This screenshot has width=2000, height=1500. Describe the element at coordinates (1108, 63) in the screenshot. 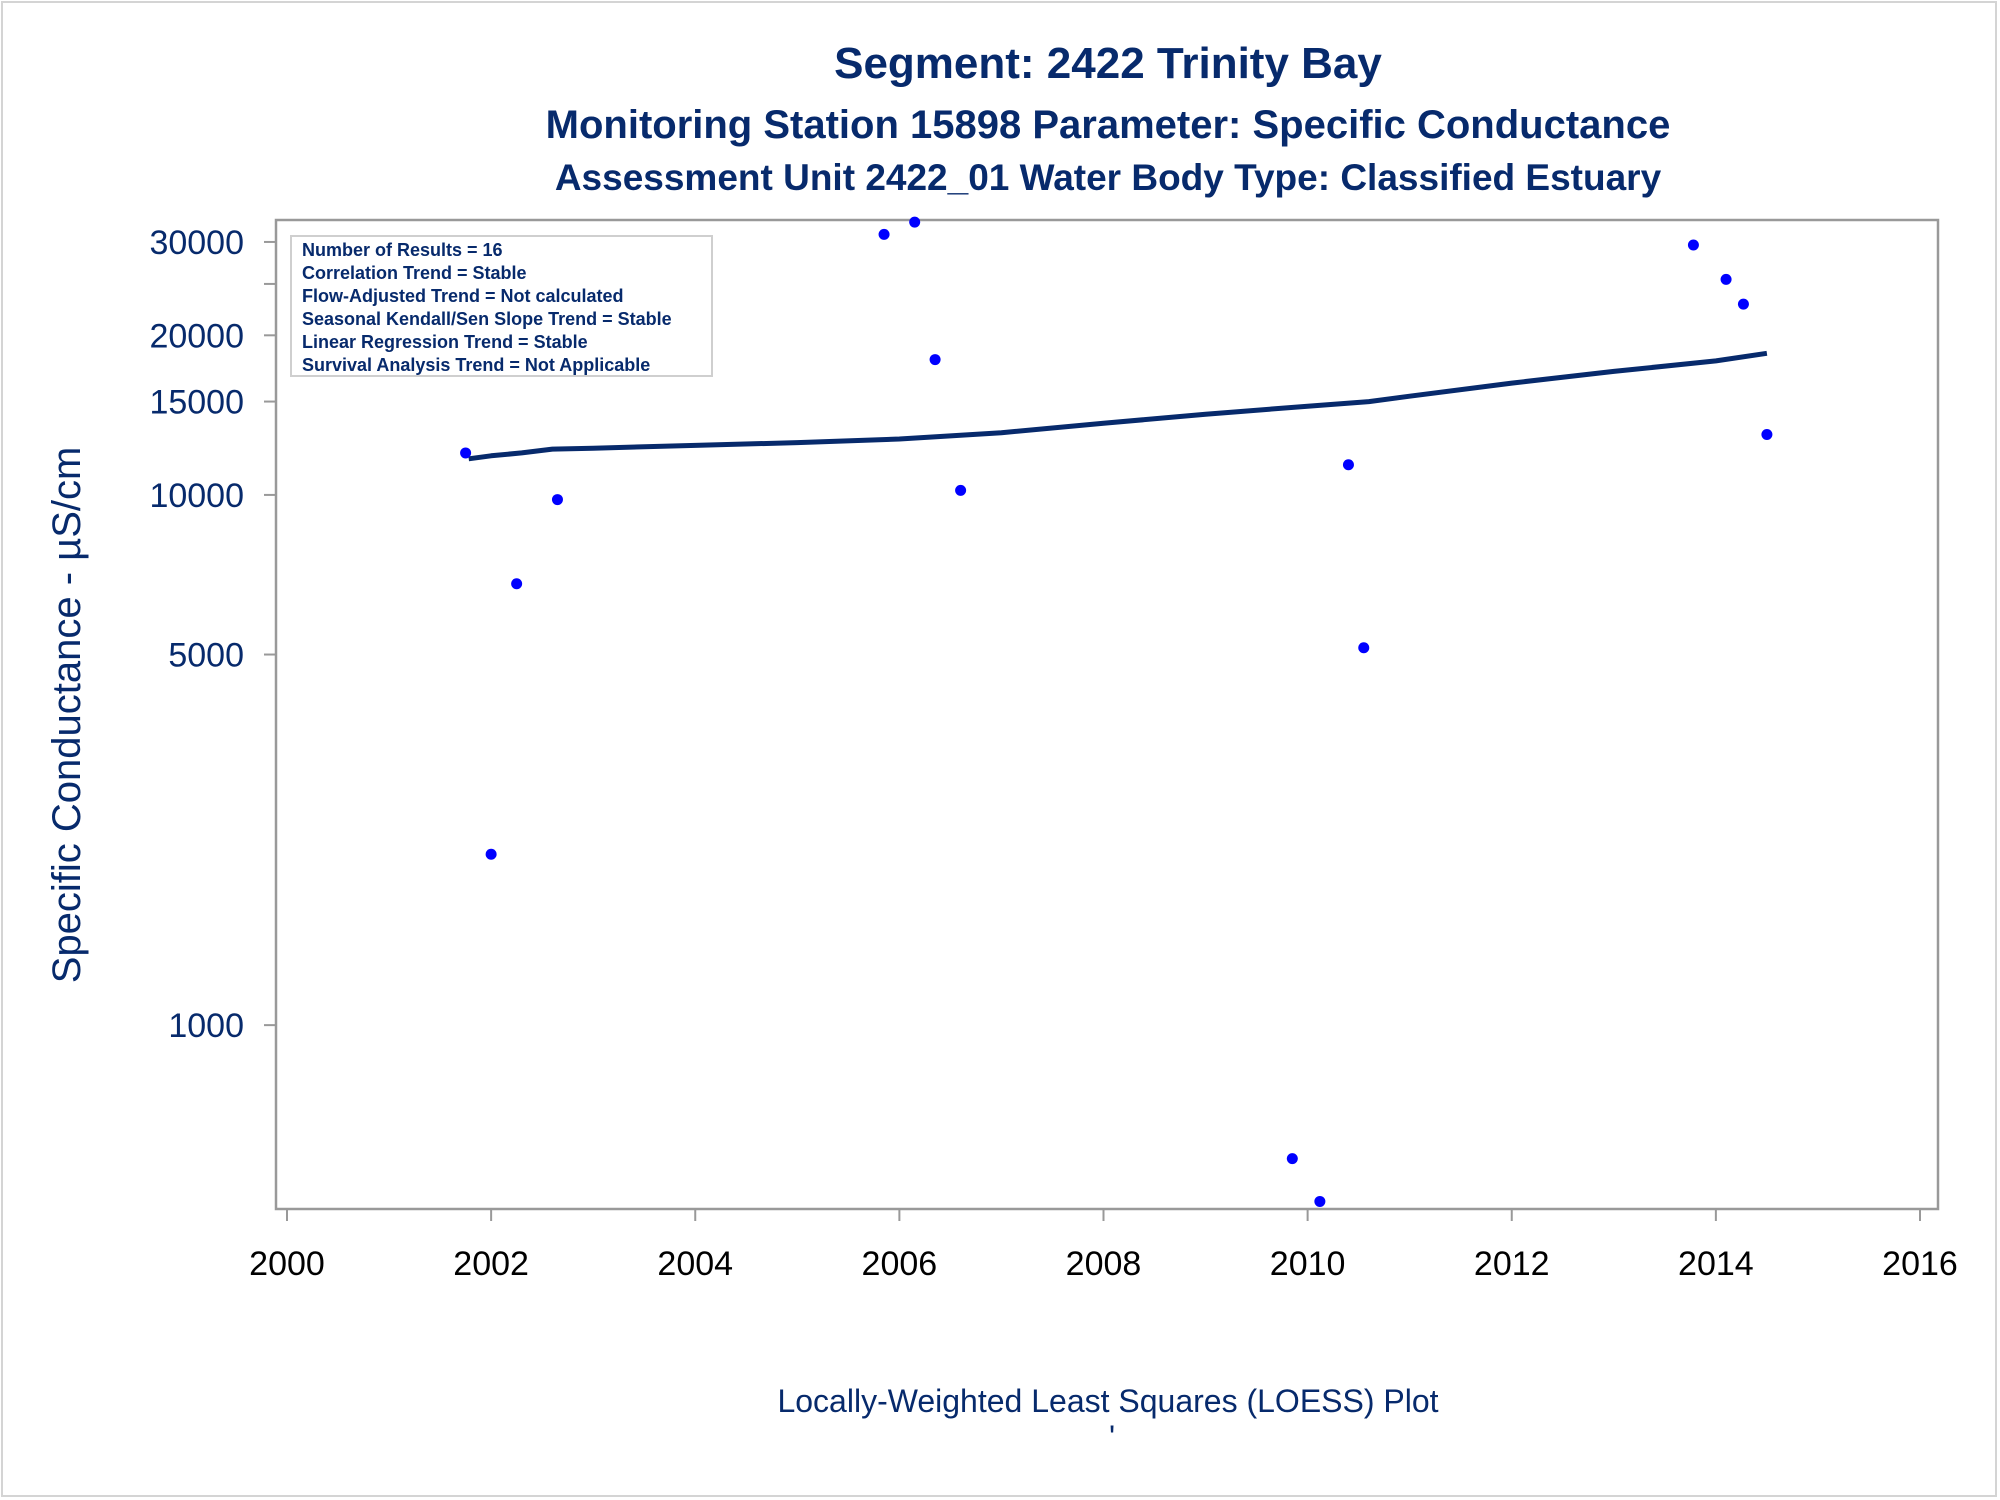

I see `chart-title: Segment: 2422 Trinity Bay` at that location.